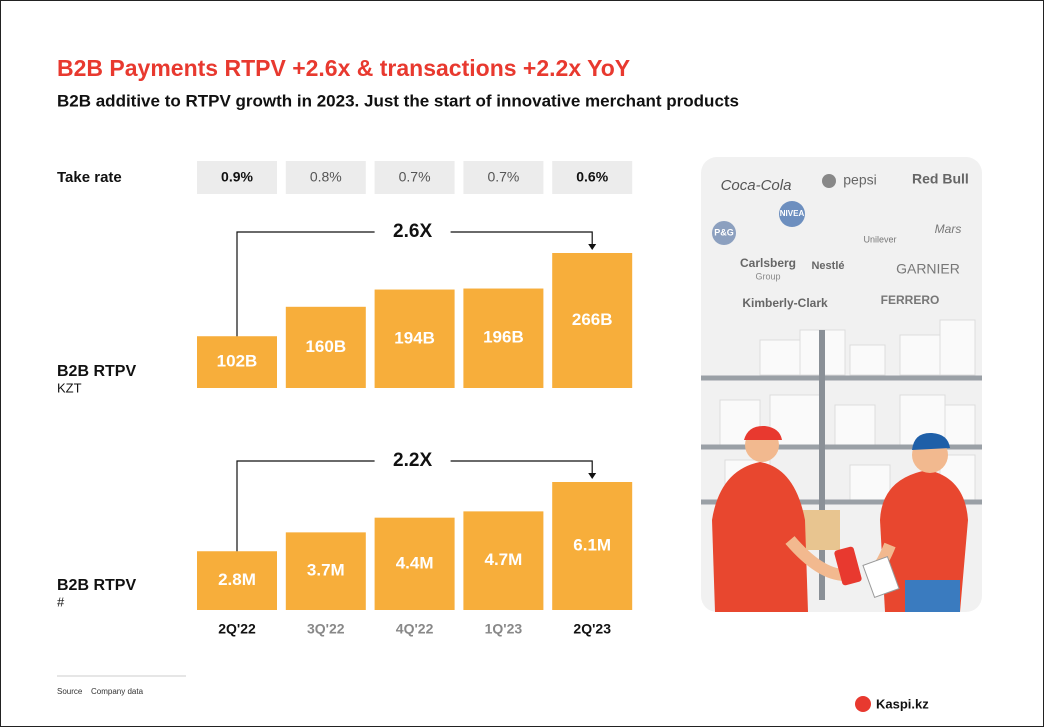  I want to click on brand-logo: P&G, so click(724, 232).